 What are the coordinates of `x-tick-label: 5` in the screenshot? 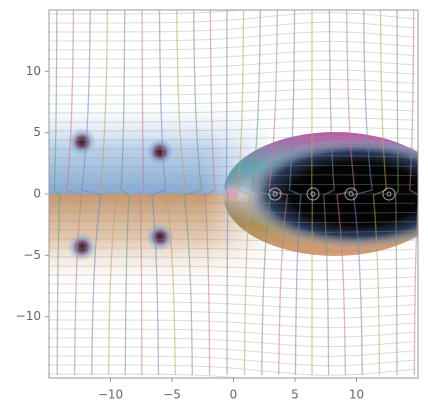 It's located at (295, 395).